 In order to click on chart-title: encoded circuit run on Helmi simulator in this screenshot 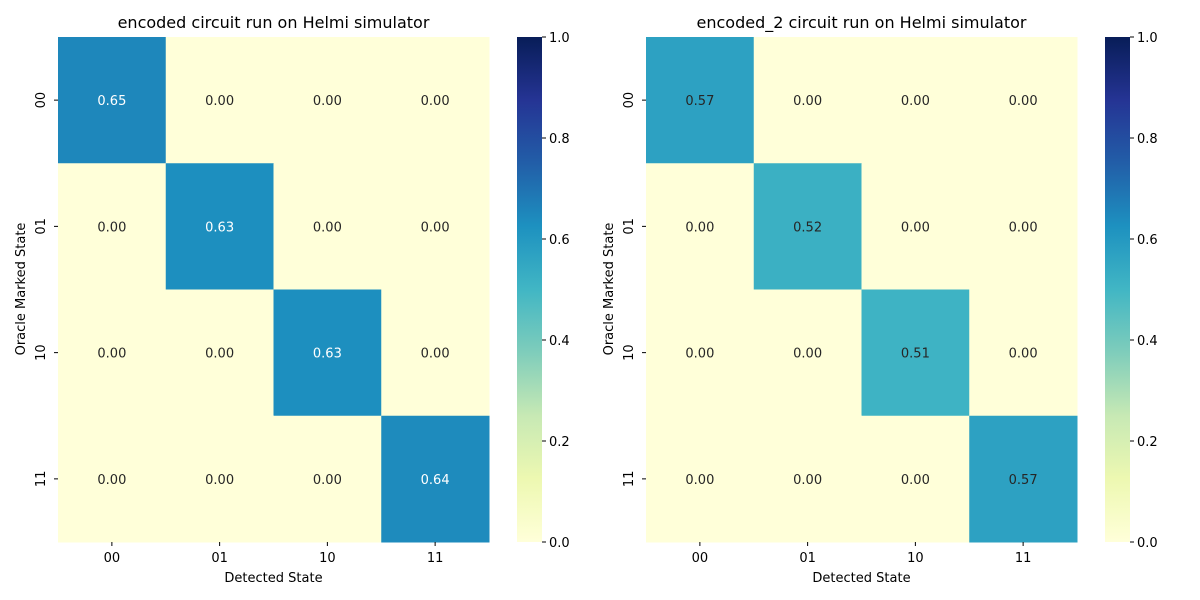, I will do `click(274, 22)`.